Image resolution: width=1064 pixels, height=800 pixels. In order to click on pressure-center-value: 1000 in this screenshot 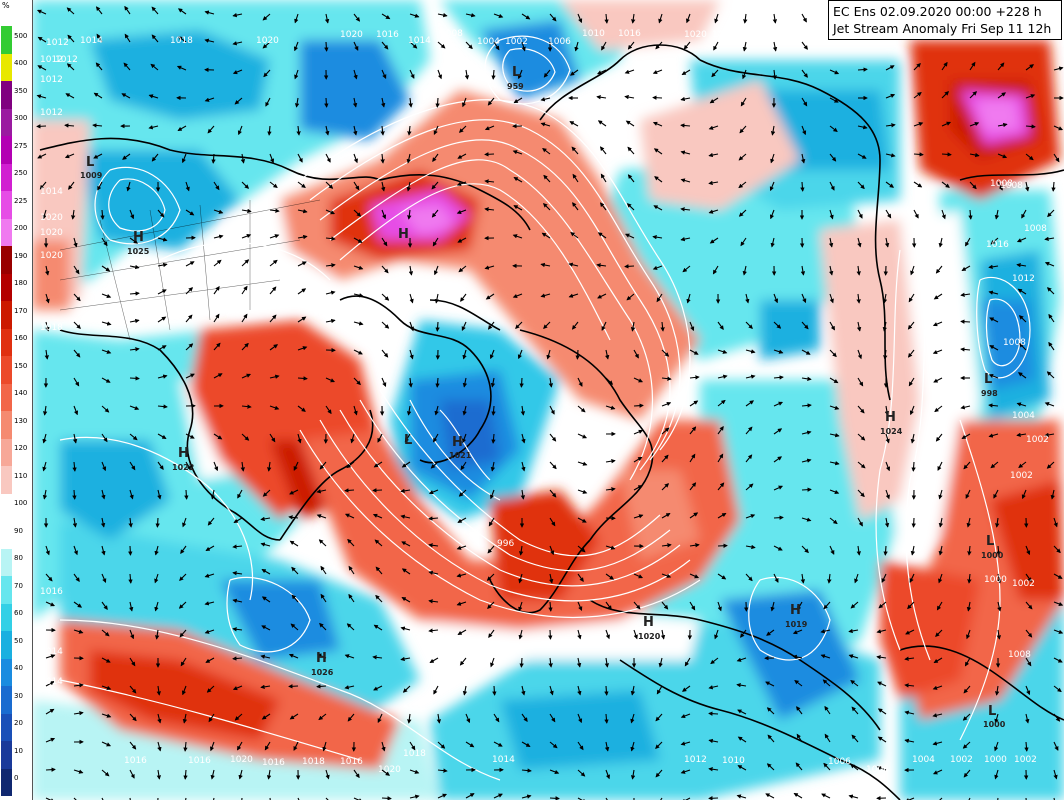, I will do `click(994, 724)`.